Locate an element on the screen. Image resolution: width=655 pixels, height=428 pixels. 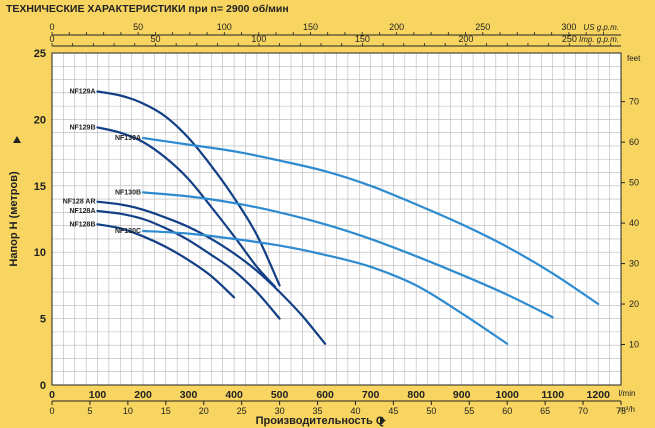
impgpm-tick-label: 100 is located at coordinates (258, 39).